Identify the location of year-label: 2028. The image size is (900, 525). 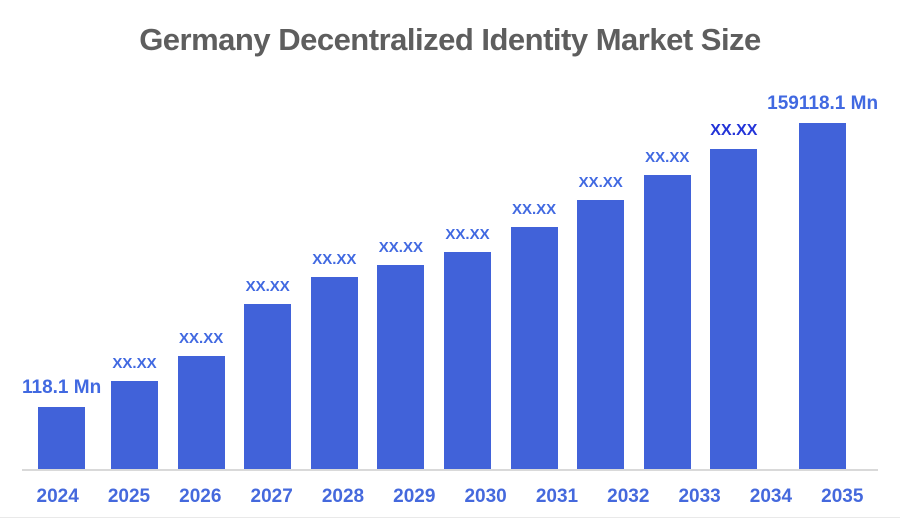
(343, 496).